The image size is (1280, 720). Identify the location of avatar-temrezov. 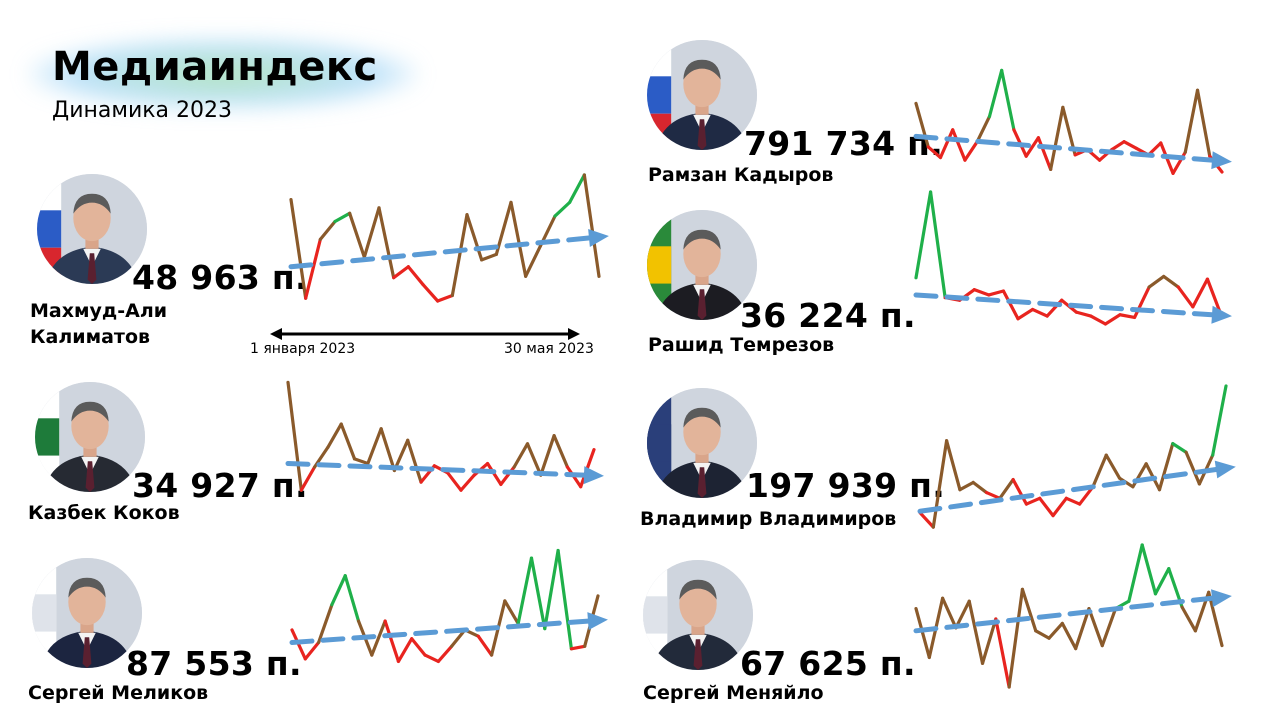
(702, 265).